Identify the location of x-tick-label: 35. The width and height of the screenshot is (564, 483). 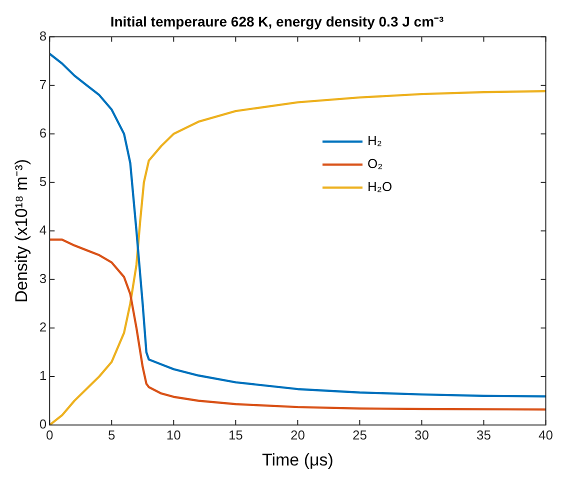
(483, 434).